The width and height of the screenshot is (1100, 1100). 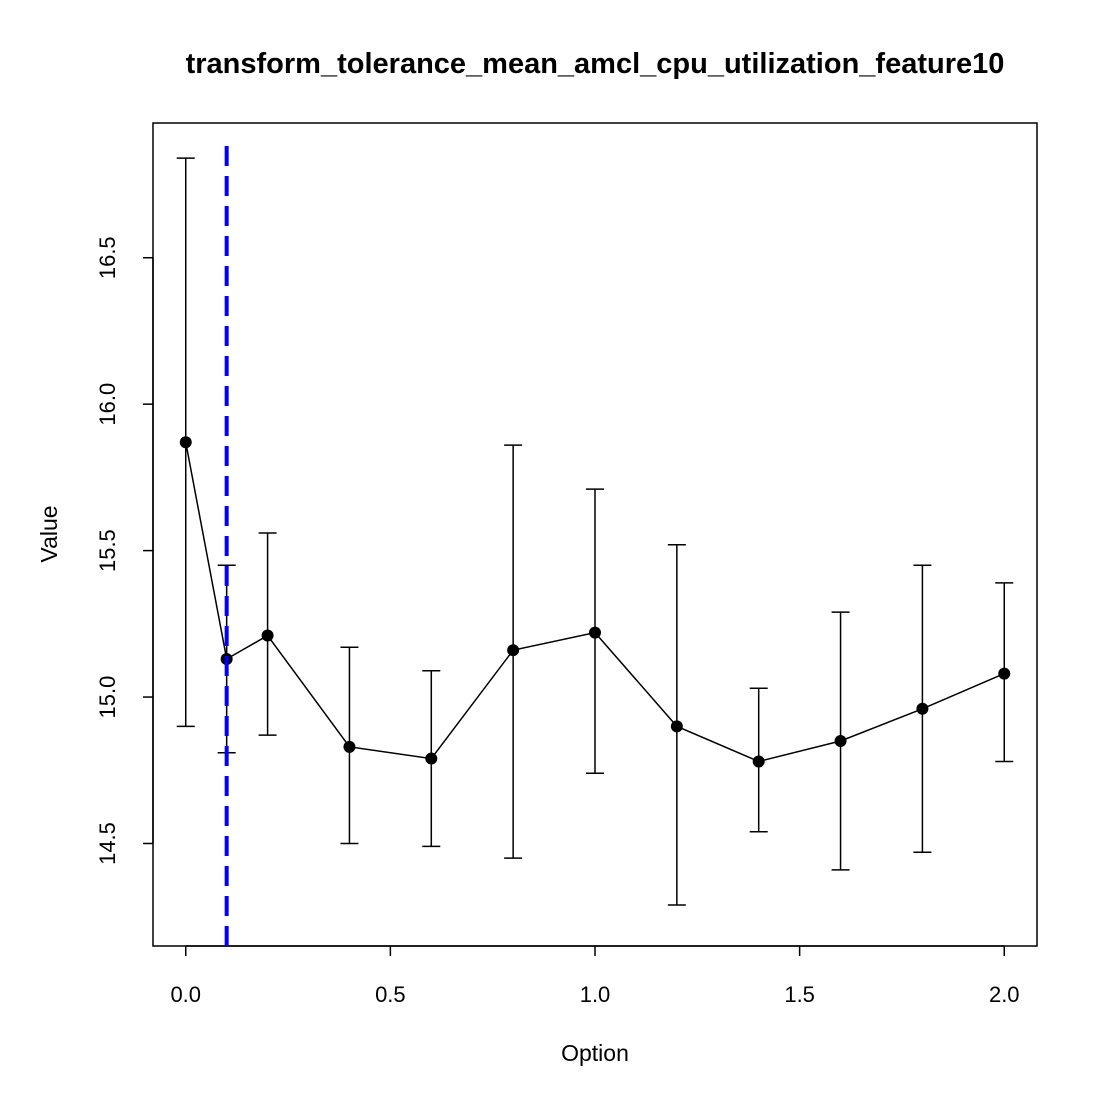 I want to click on y-tick-label: 16.0, so click(x=107, y=404).